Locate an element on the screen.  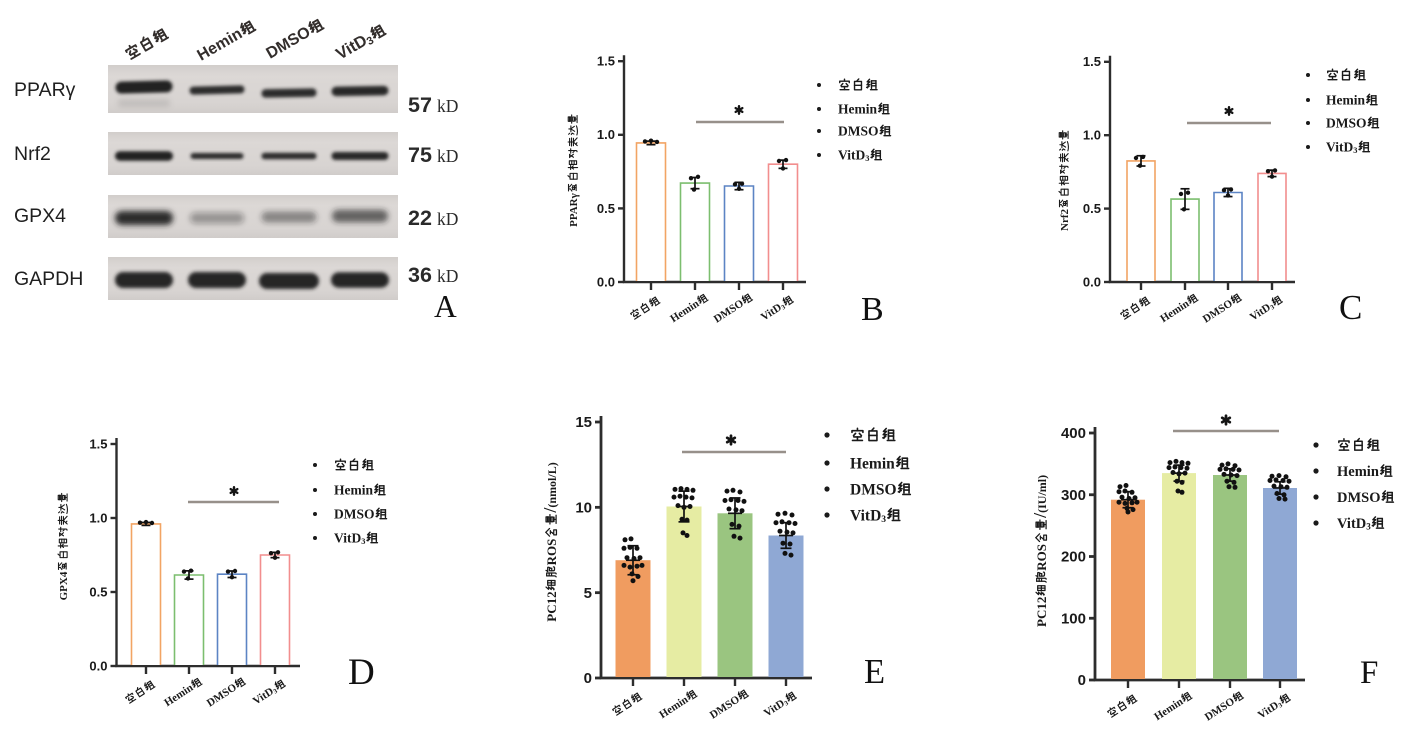
svg-text: 5 is located at coordinates (588, 593).